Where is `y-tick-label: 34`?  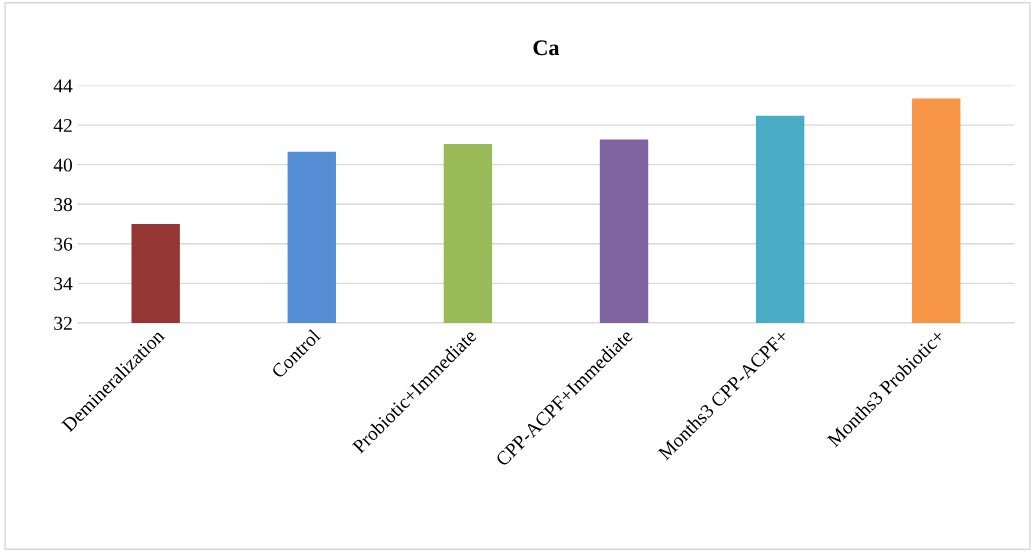 y-tick-label: 34 is located at coordinates (63, 284).